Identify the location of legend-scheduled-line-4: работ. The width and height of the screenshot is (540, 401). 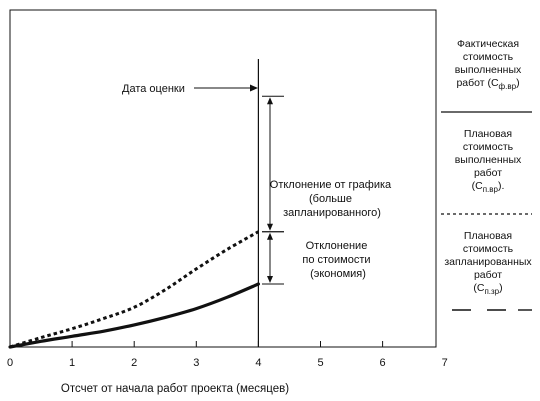
(488, 275).